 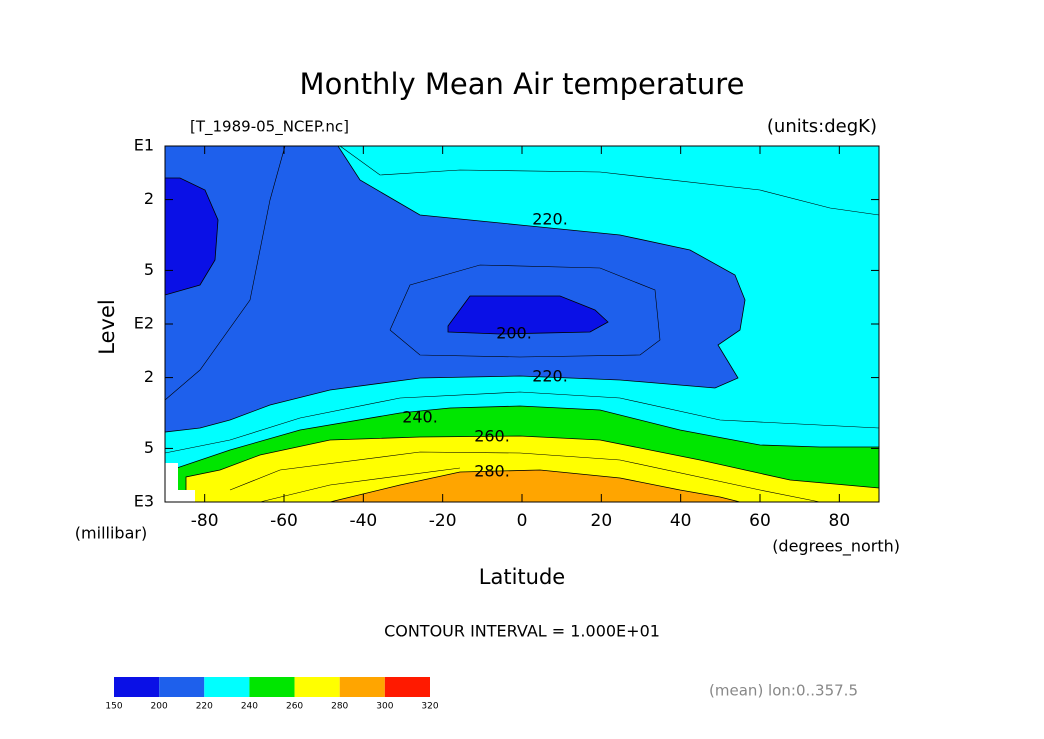 What do you see at coordinates (204, 707) in the screenshot?
I see `colorbar-label: 220` at bounding box center [204, 707].